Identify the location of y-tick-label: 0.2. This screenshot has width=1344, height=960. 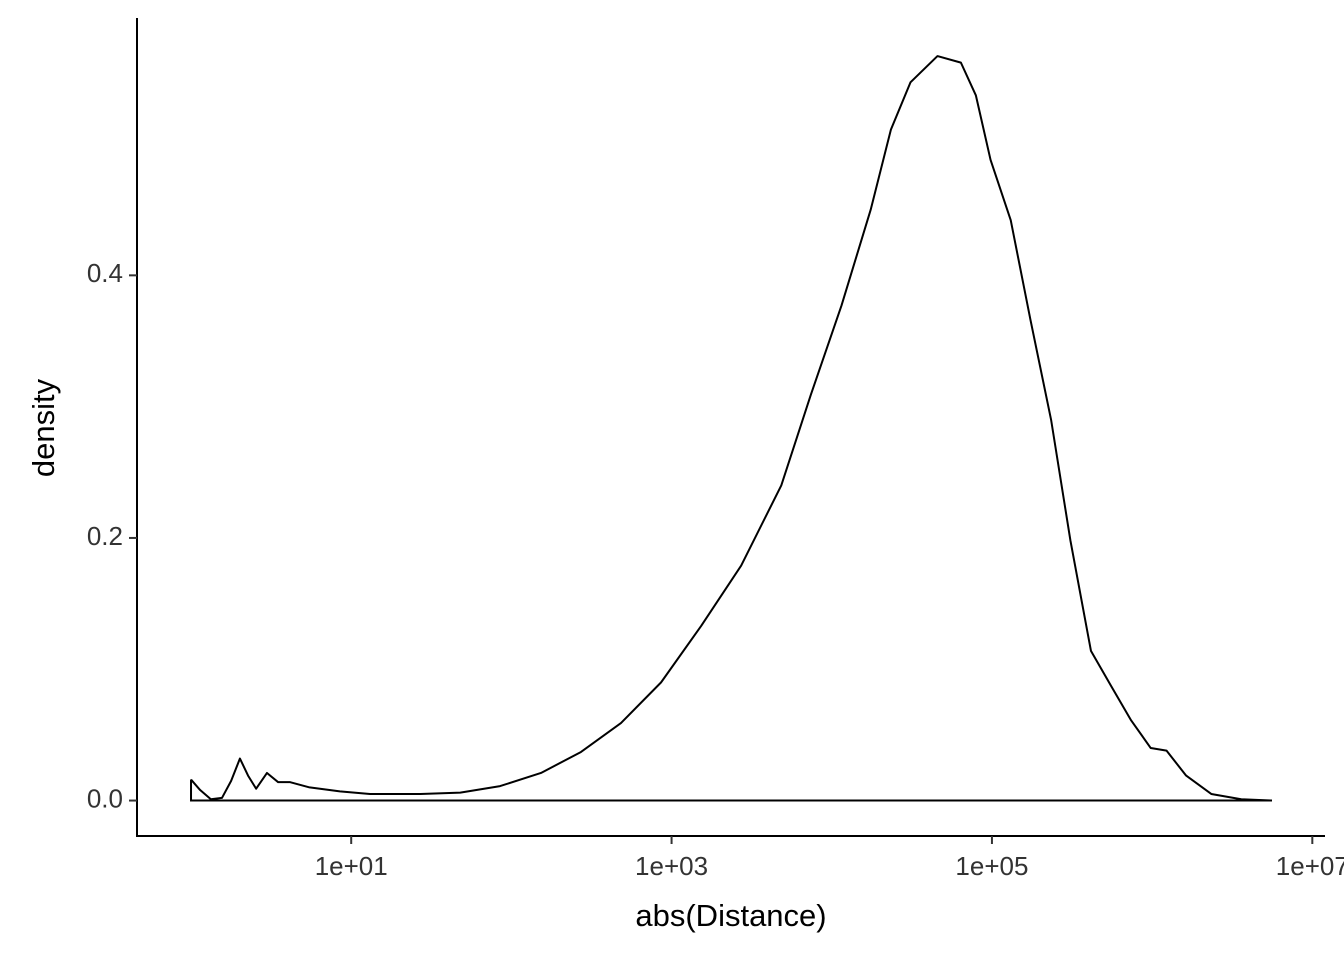
(105, 536).